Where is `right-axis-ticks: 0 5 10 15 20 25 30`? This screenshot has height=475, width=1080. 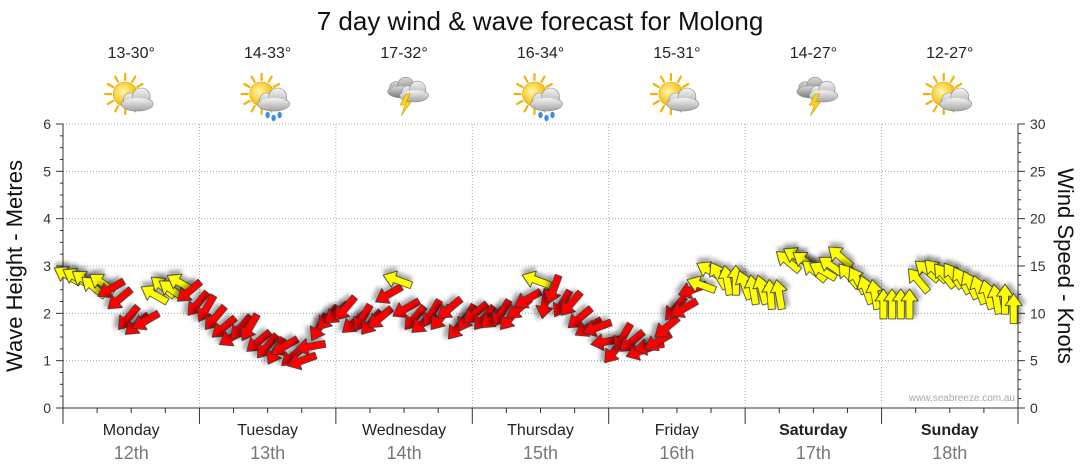
right-axis-ticks: 0 5 10 15 20 25 30 is located at coordinates (1038, 266).